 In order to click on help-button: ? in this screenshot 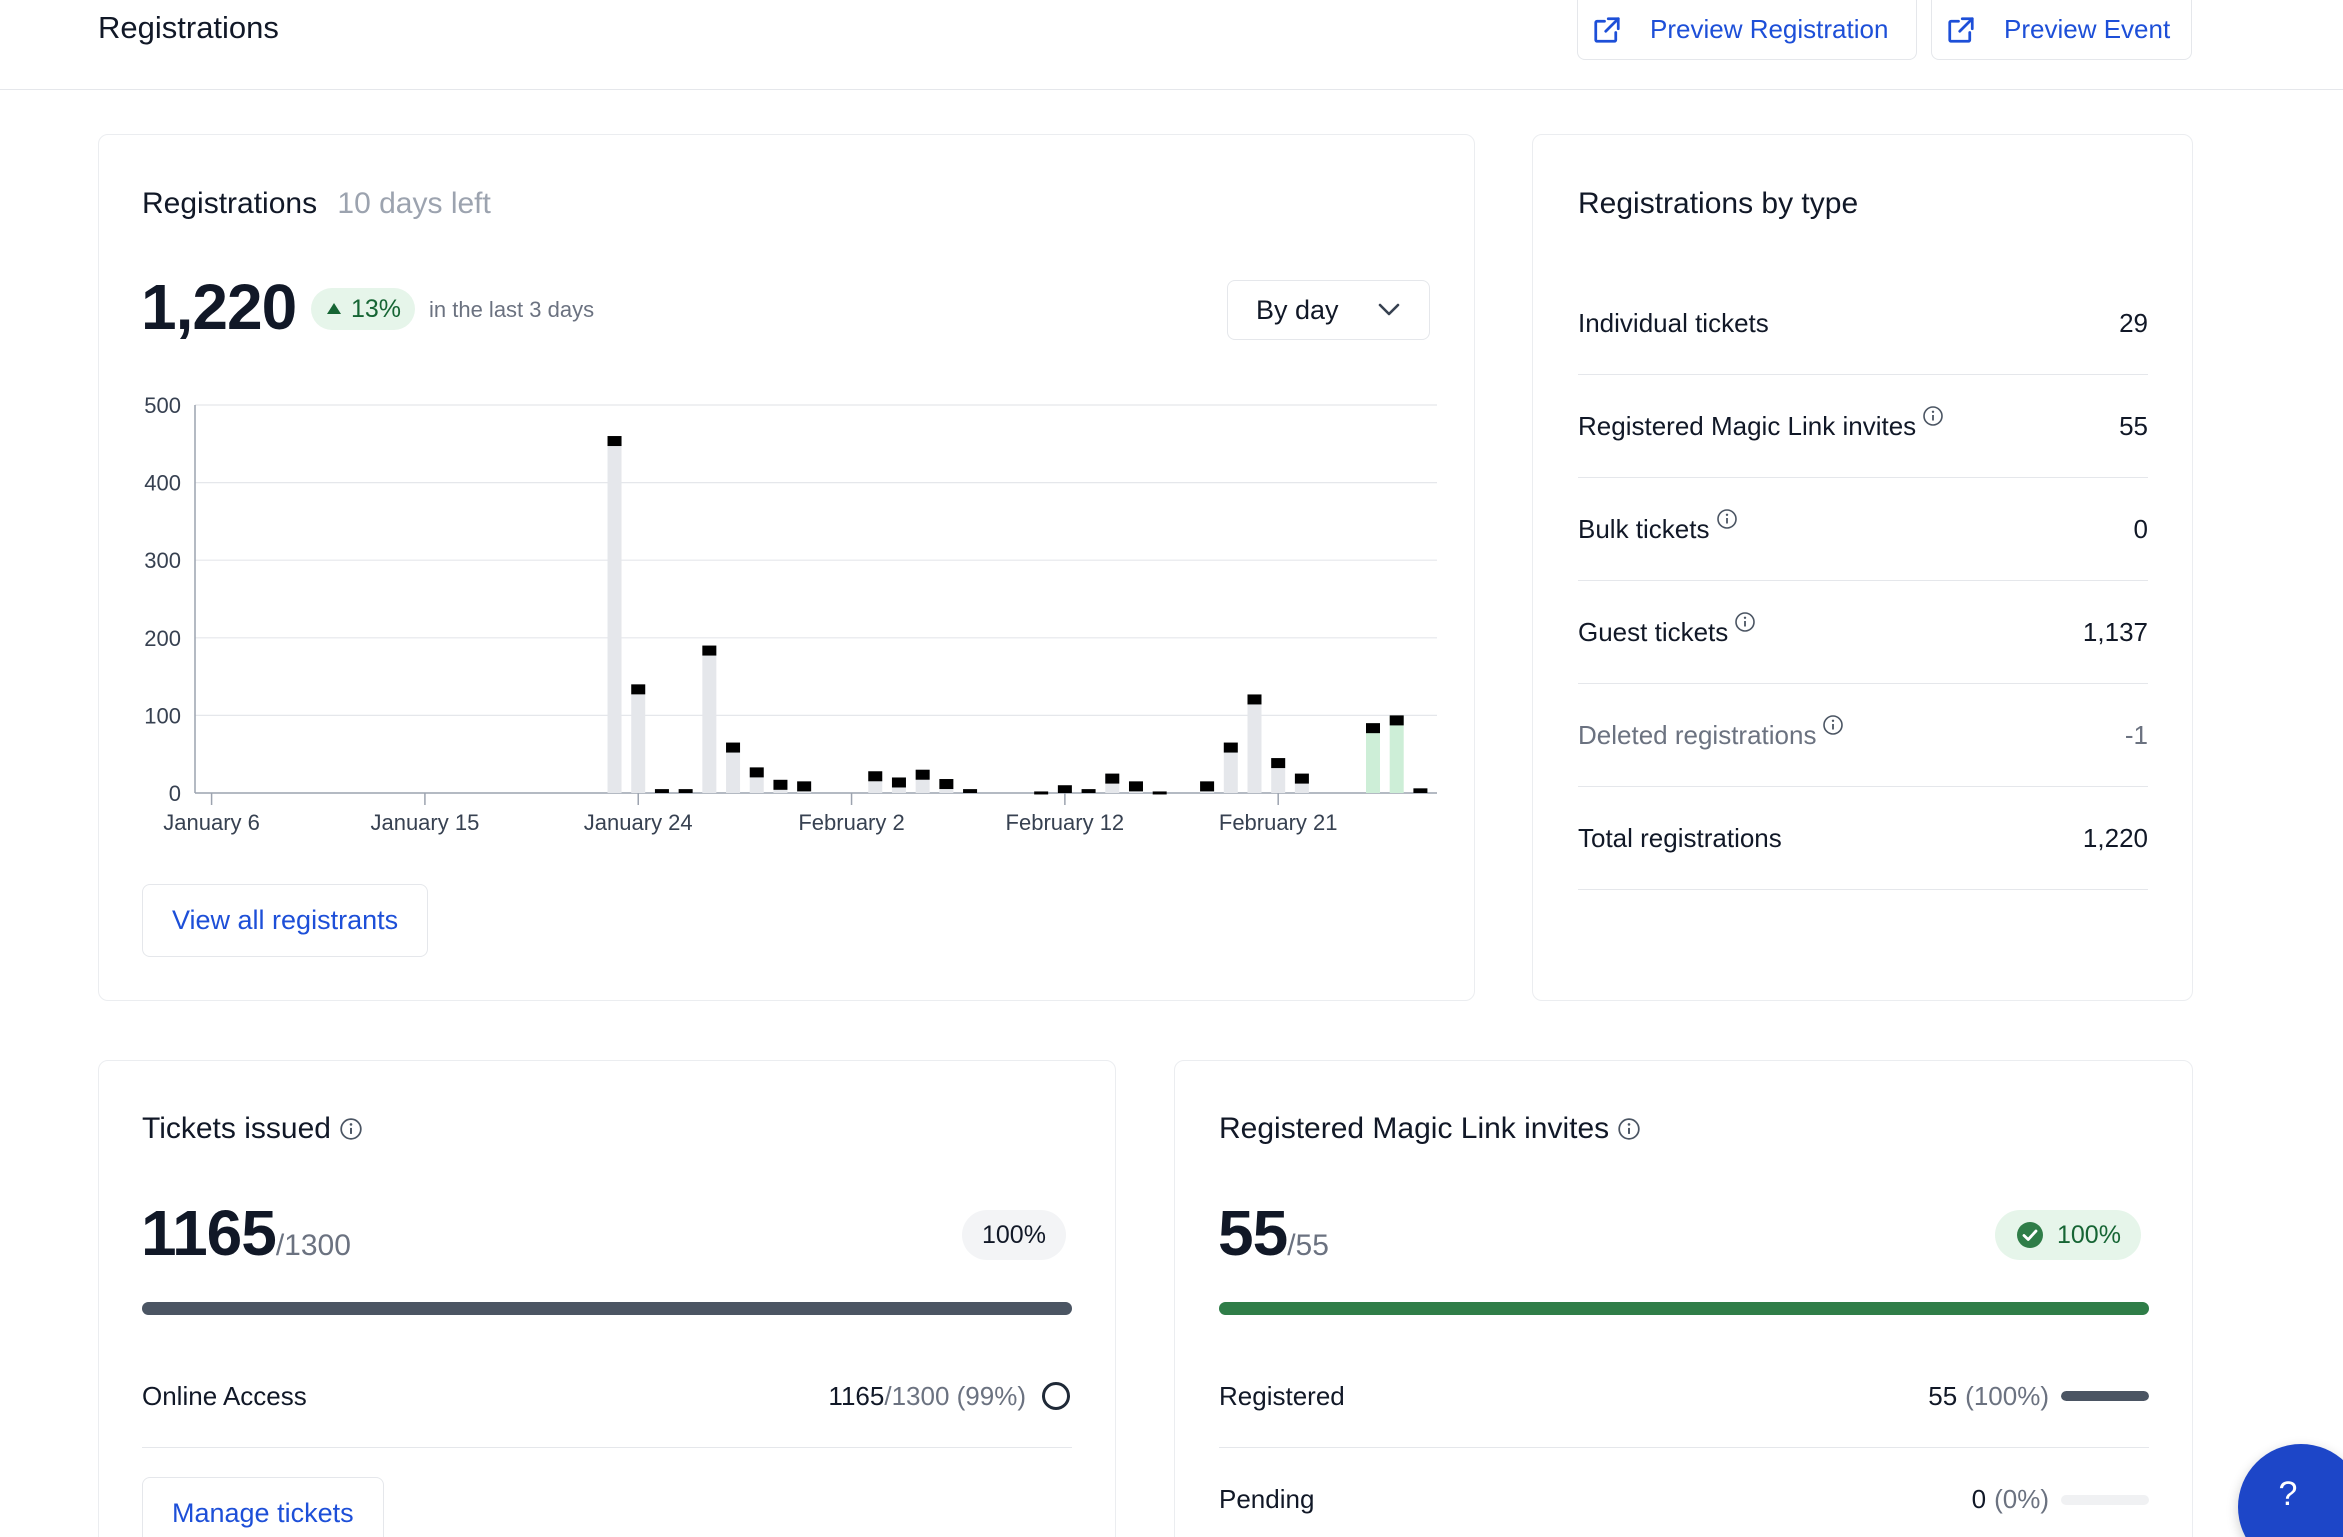, I will do `click(2290, 1490)`.